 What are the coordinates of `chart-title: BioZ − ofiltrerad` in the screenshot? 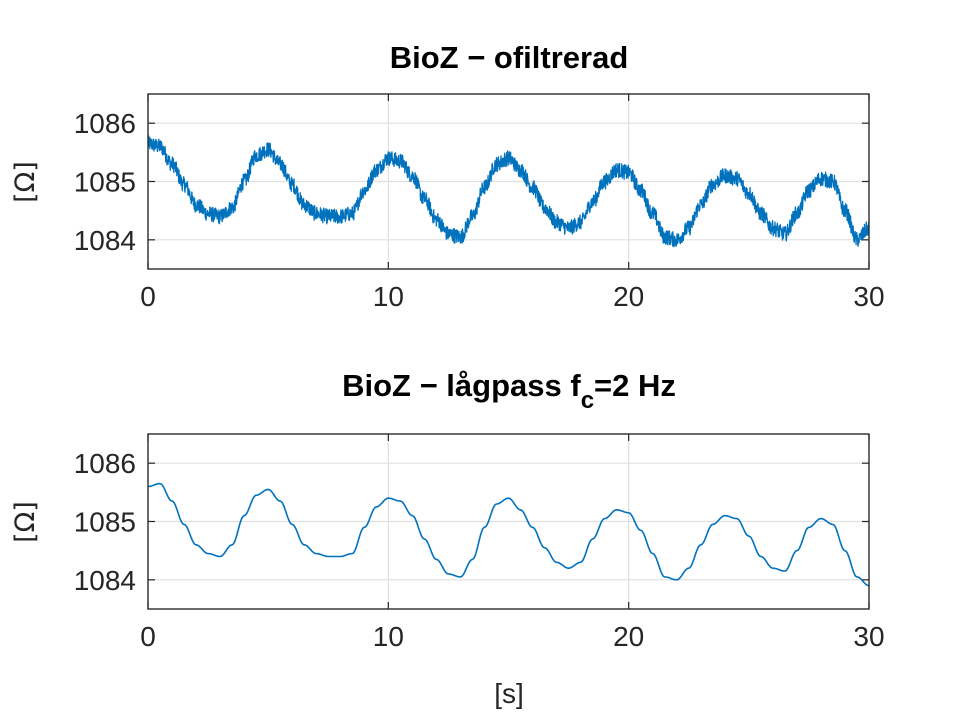 It's located at (509, 57).